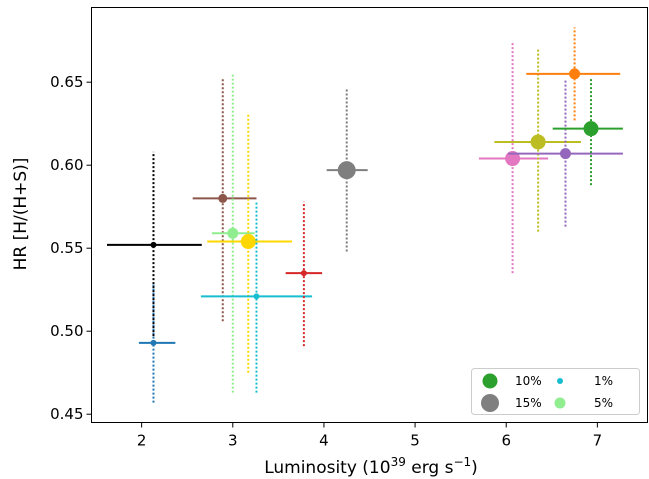 This screenshot has width=649, height=479. Describe the element at coordinates (324, 441) in the screenshot. I see `x-tick-label: 4` at that location.